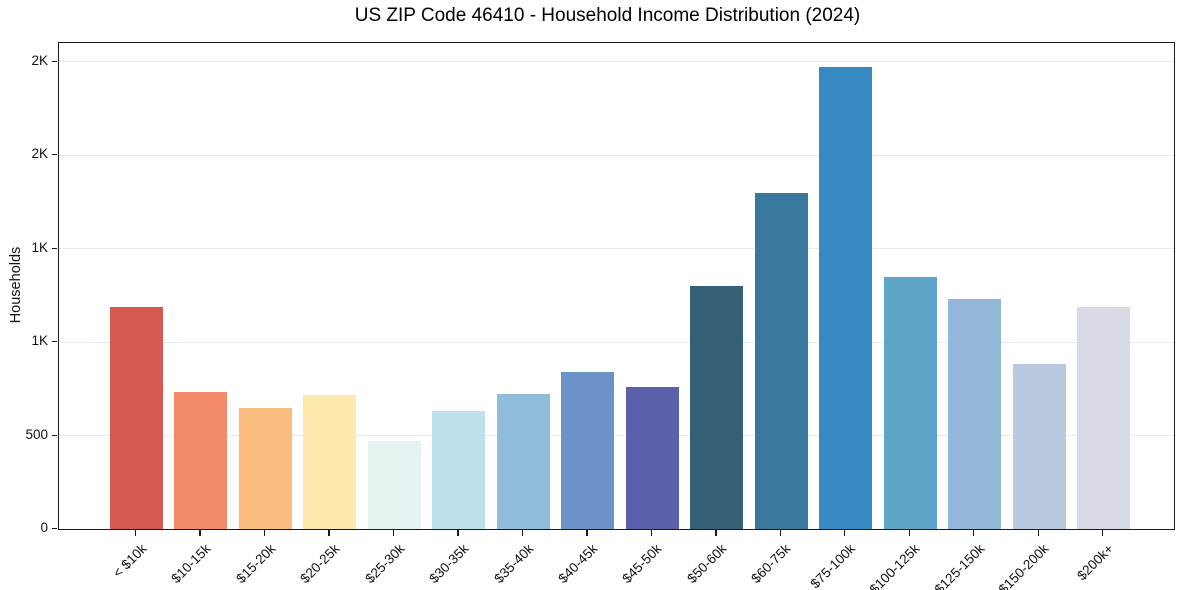 This screenshot has width=1189, height=590. I want to click on x-tick-label: $10-15k, so click(191, 564).